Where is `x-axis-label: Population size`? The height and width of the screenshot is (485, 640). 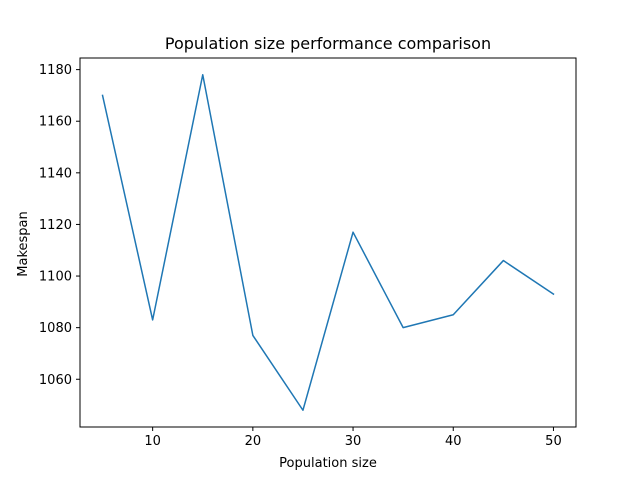 x-axis-label: Population size is located at coordinates (328, 463).